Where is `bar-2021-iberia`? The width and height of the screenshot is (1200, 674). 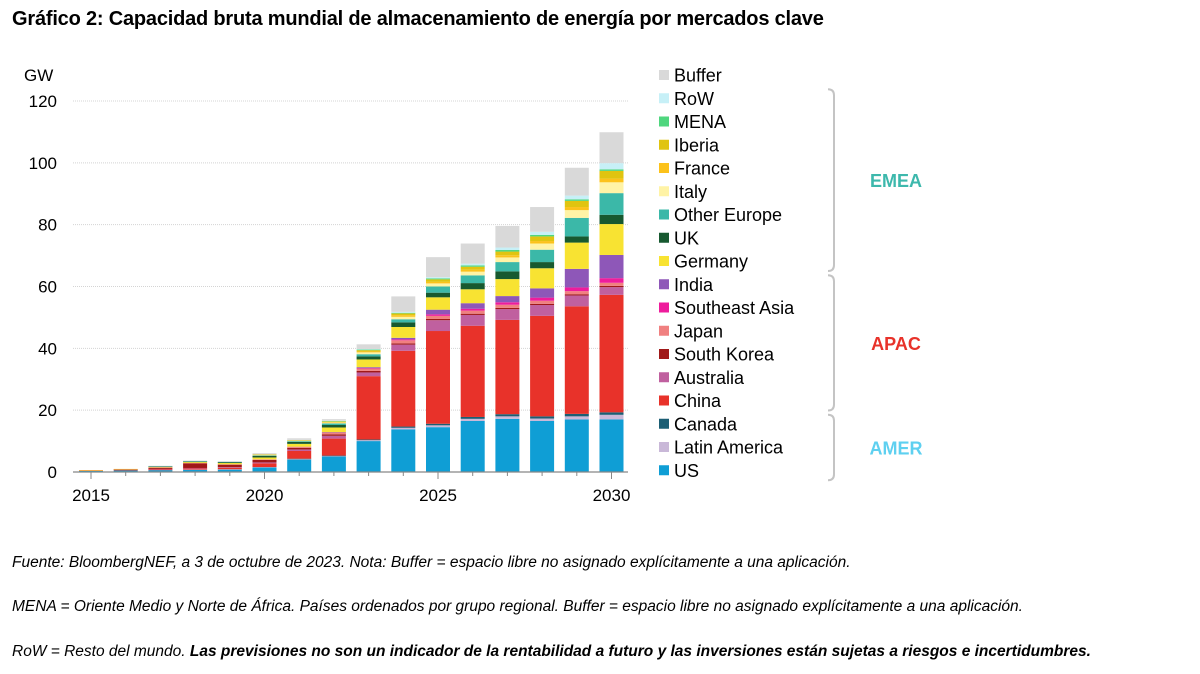 bar-2021-iberia is located at coordinates (299, 440).